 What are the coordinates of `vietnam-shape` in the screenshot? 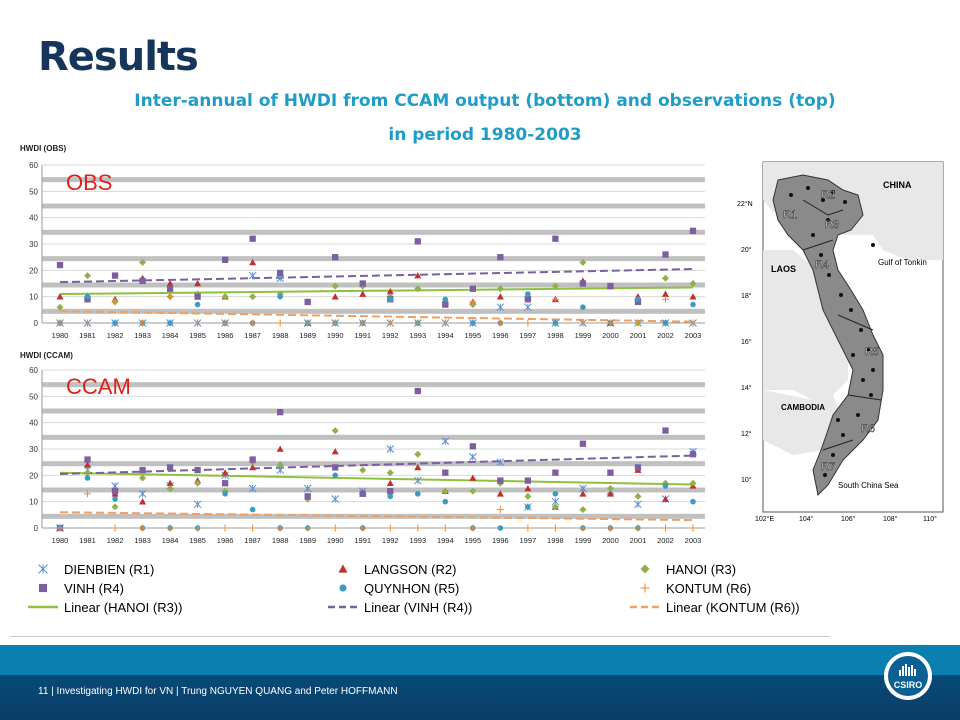 It's located at (828, 335).